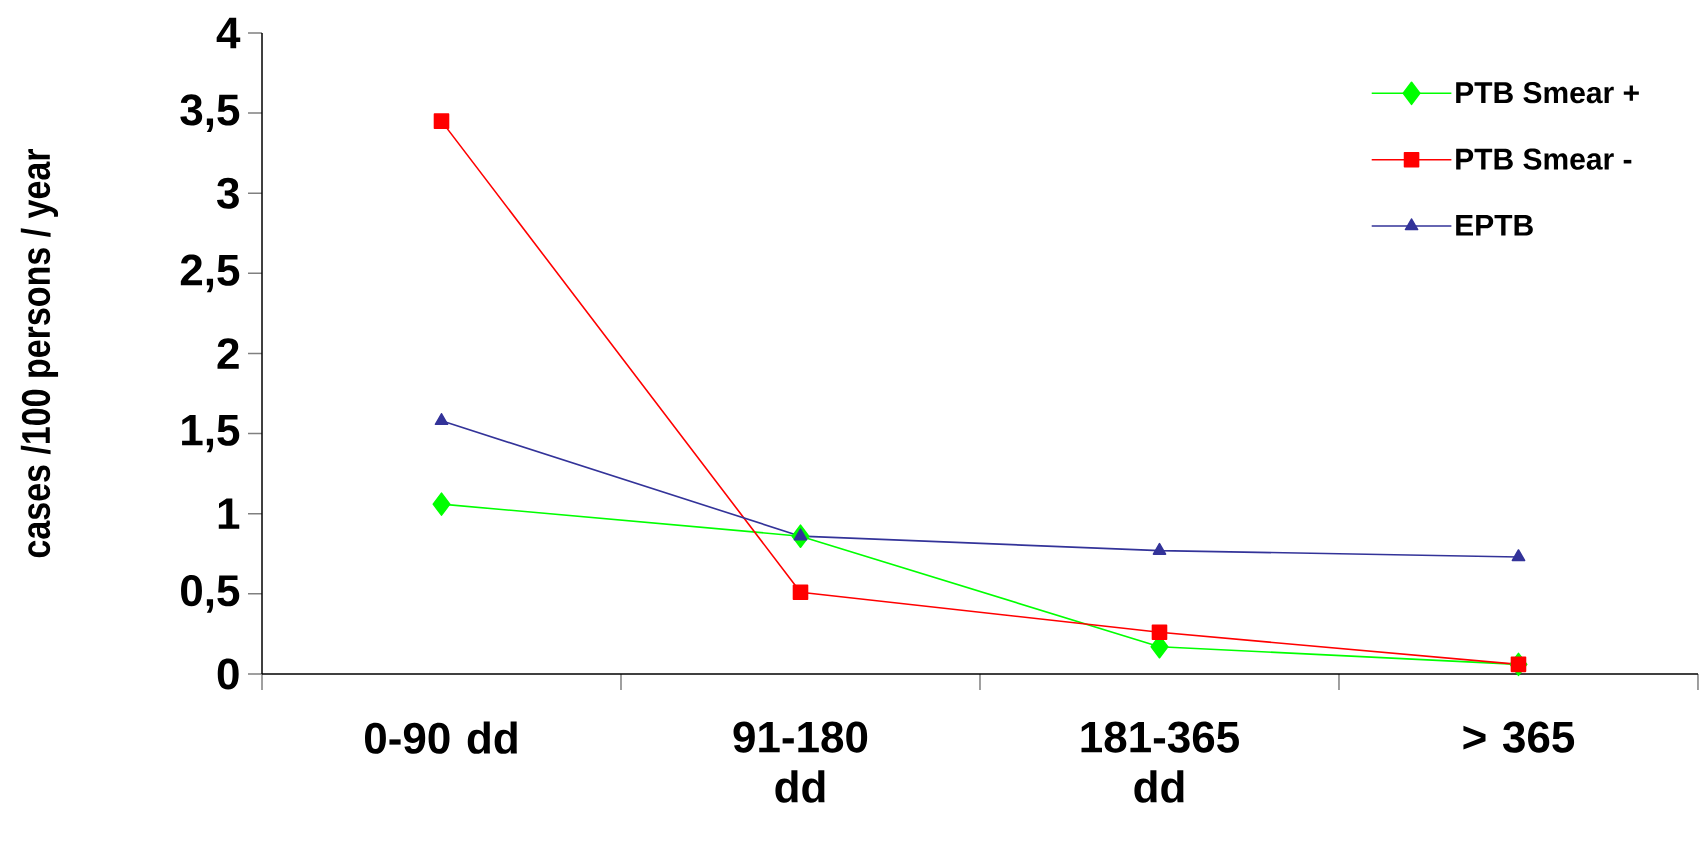  Describe the element at coordinates (229, 513) in the screenshot. I see `y-tick-label: 1` at that location.